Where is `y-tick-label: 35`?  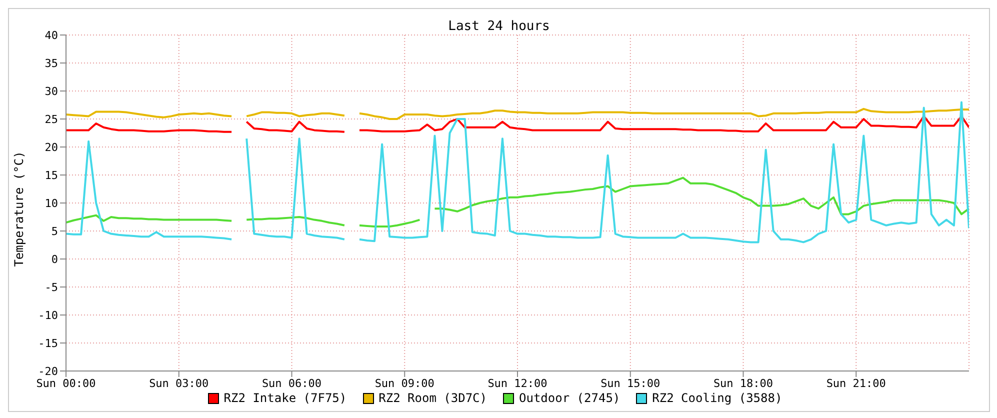 y-tick-label: 35 is located at coordinates (51, 63).